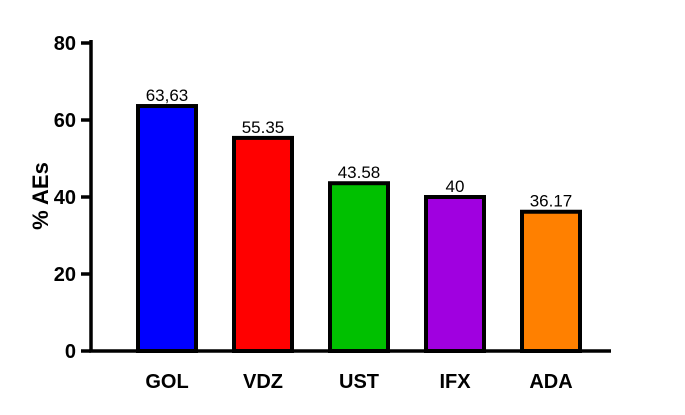  I want to click on data-label-gol: 63,63, so click(167, 95).